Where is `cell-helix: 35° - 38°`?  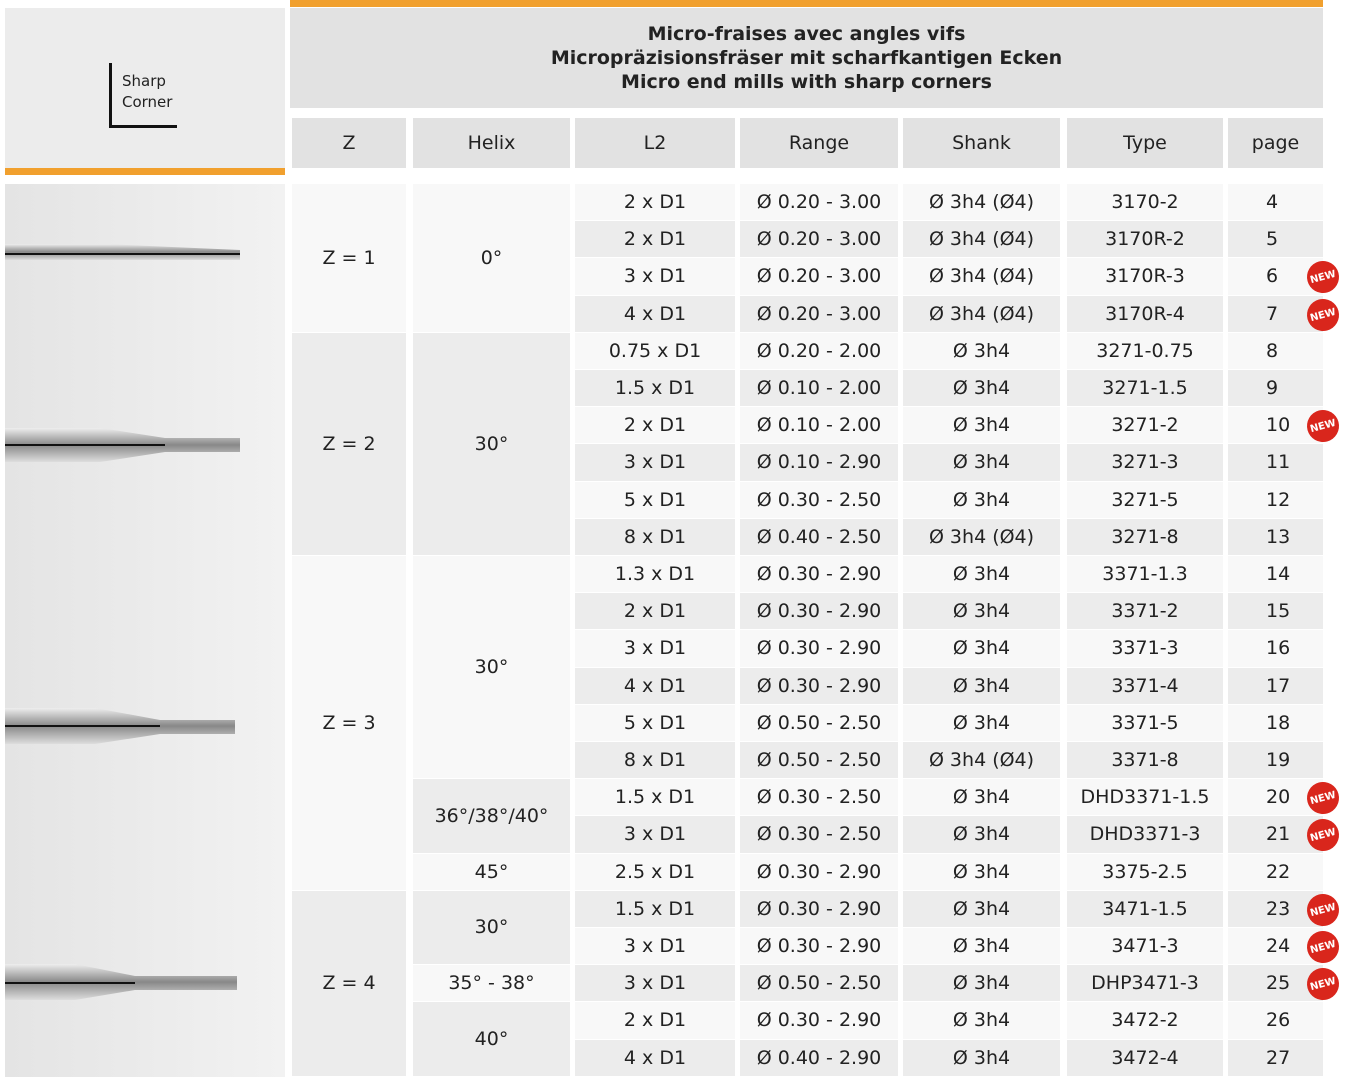
cell-helix: 35° - 38° is located at coordinates (491, 983).